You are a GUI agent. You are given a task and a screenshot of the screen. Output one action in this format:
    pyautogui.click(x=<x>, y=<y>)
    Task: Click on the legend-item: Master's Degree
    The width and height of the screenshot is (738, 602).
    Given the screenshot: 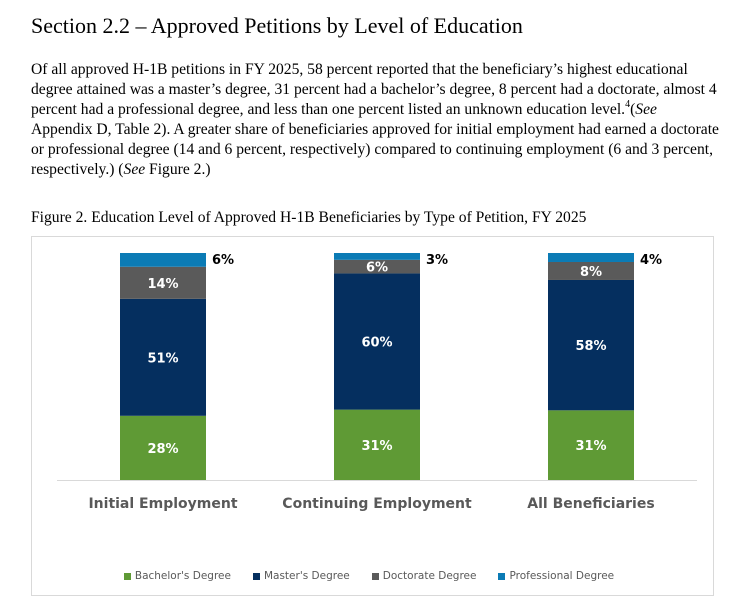 What is the action you would take?
    pyautogui.click(x=301, y=576)
    